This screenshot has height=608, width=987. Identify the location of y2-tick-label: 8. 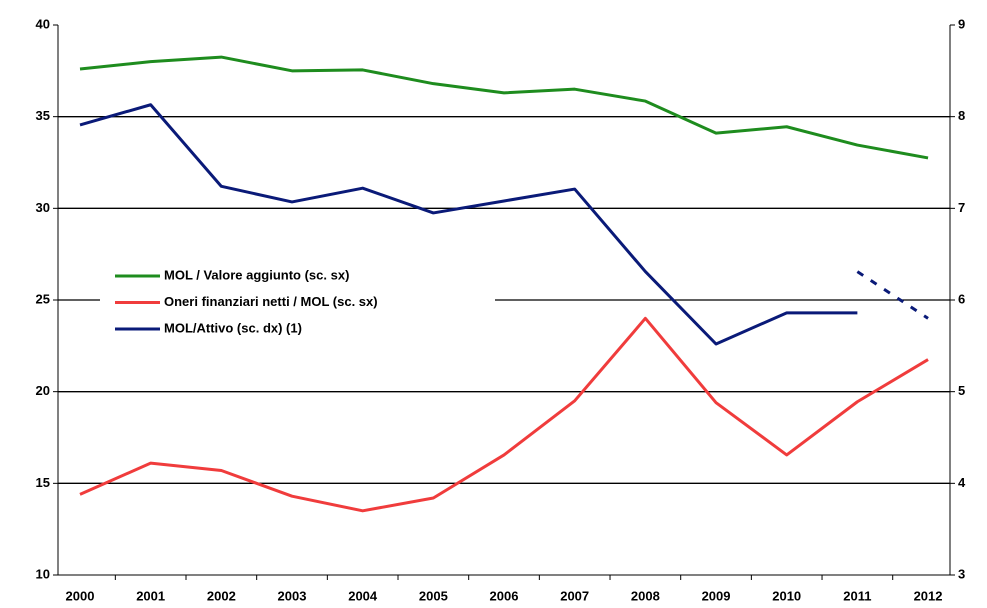
(961, 115).